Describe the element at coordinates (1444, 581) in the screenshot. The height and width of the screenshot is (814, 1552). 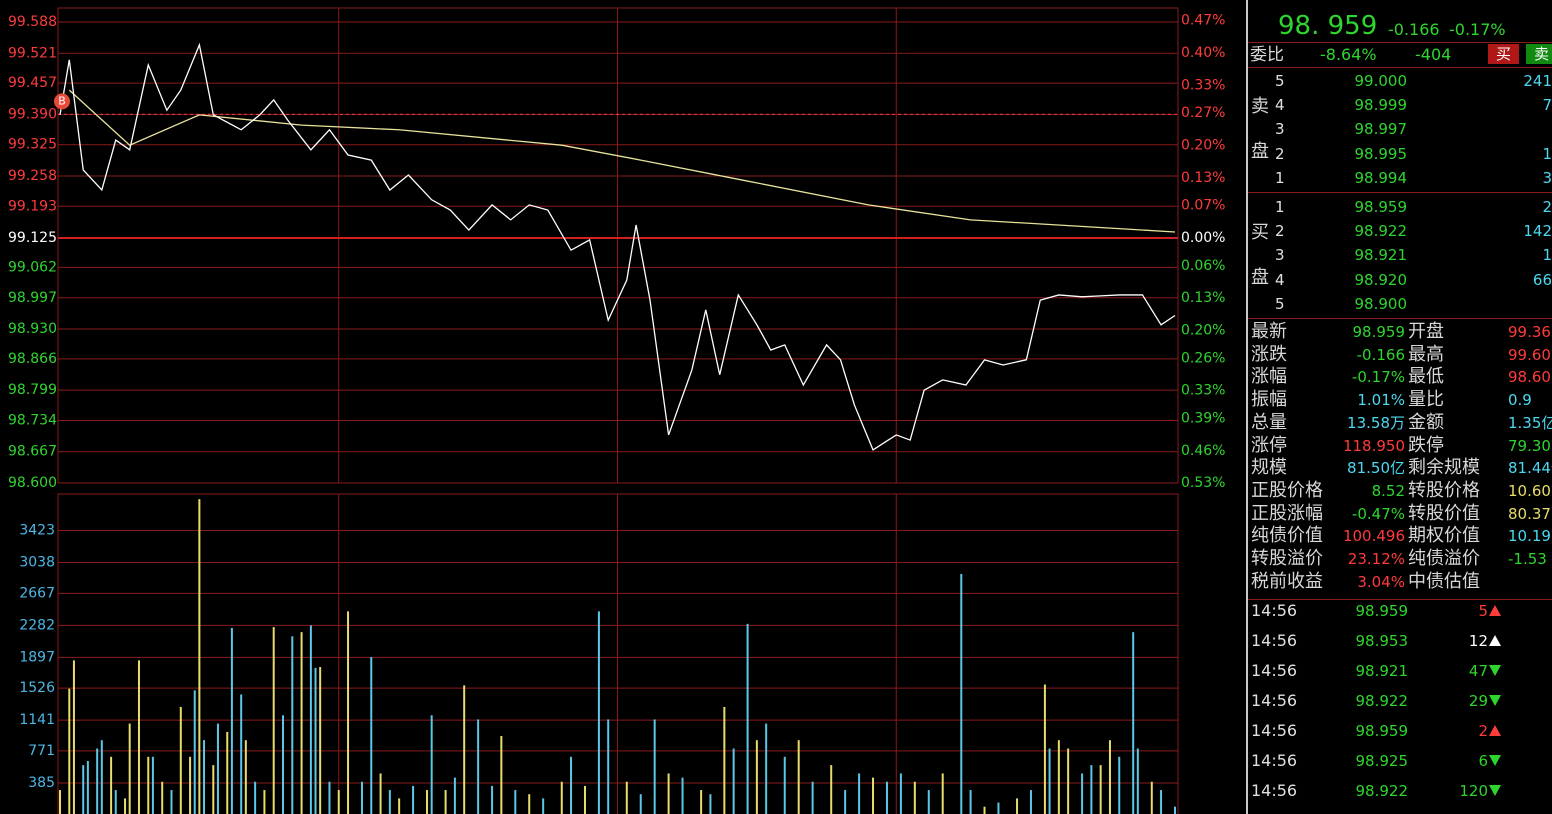
I see `stat-label: 中债估值` at that location.